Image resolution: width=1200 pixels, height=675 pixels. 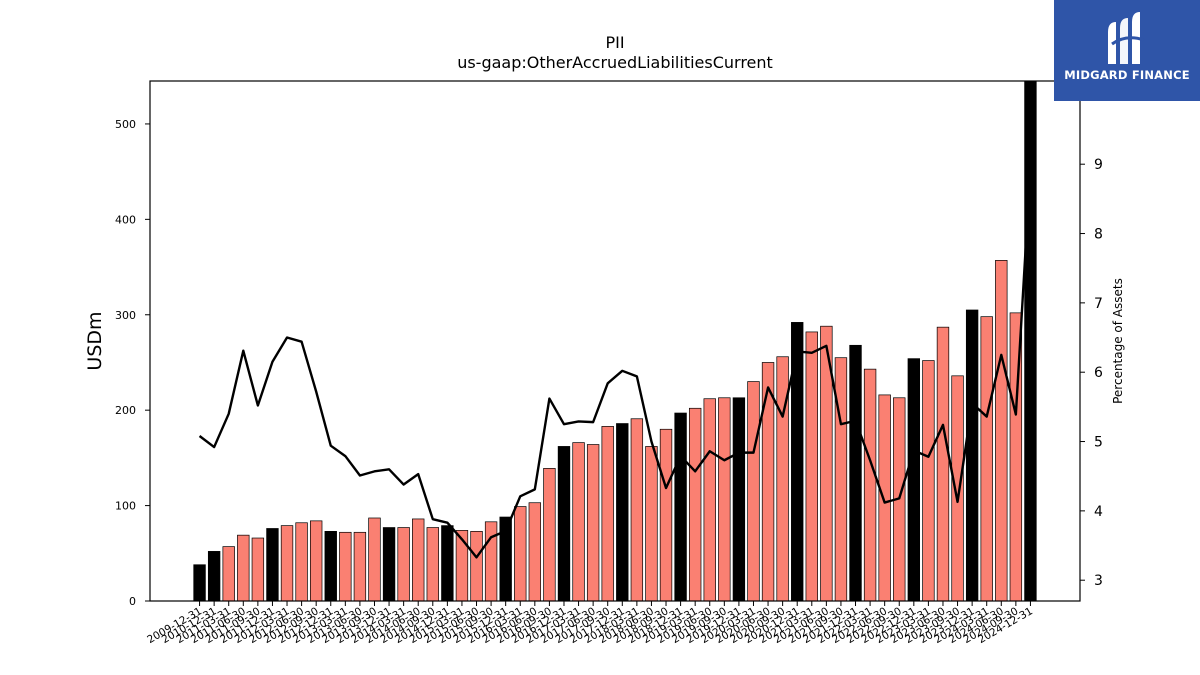 I want to click on y-tick-label: 400, so click(x=125, y=219).